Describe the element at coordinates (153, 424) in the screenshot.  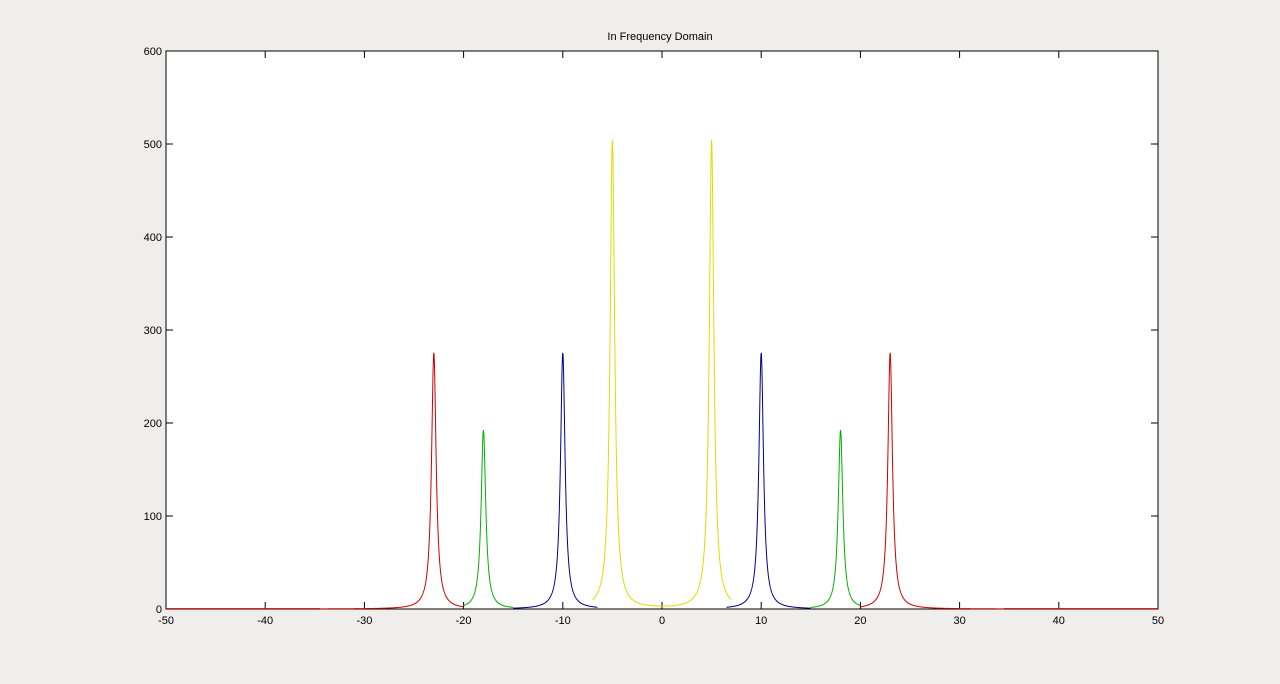
I see `y-tick-label: 200` at that location.